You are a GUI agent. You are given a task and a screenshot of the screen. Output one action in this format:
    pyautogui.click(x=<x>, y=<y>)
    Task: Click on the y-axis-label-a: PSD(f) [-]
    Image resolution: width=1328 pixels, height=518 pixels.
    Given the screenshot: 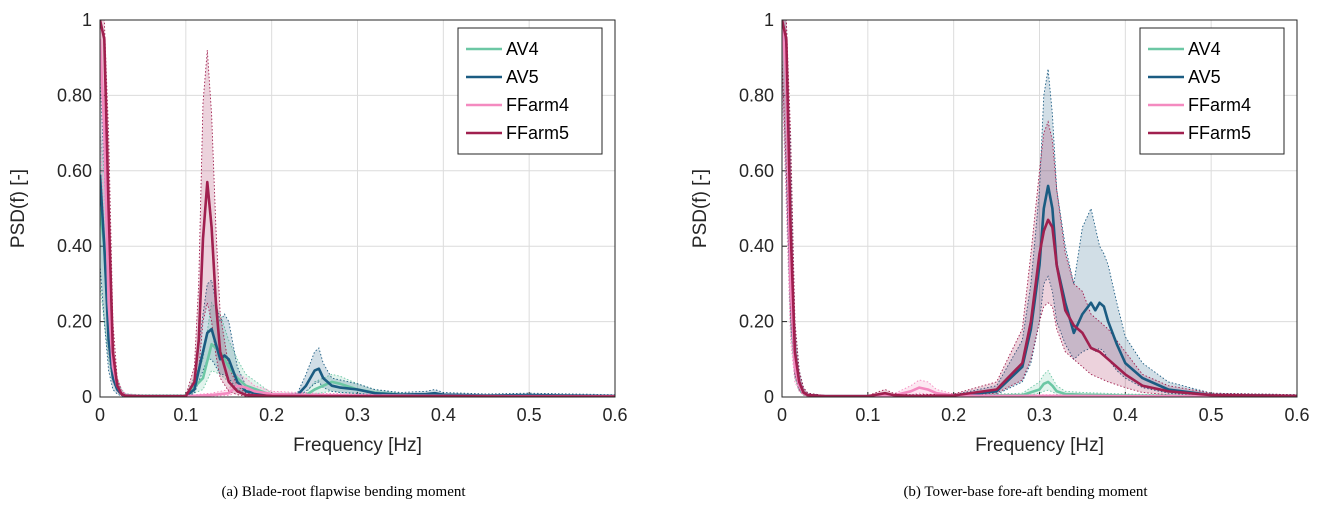 What is the action you would take?
    pyautogui.click(x=18, y=208)
    